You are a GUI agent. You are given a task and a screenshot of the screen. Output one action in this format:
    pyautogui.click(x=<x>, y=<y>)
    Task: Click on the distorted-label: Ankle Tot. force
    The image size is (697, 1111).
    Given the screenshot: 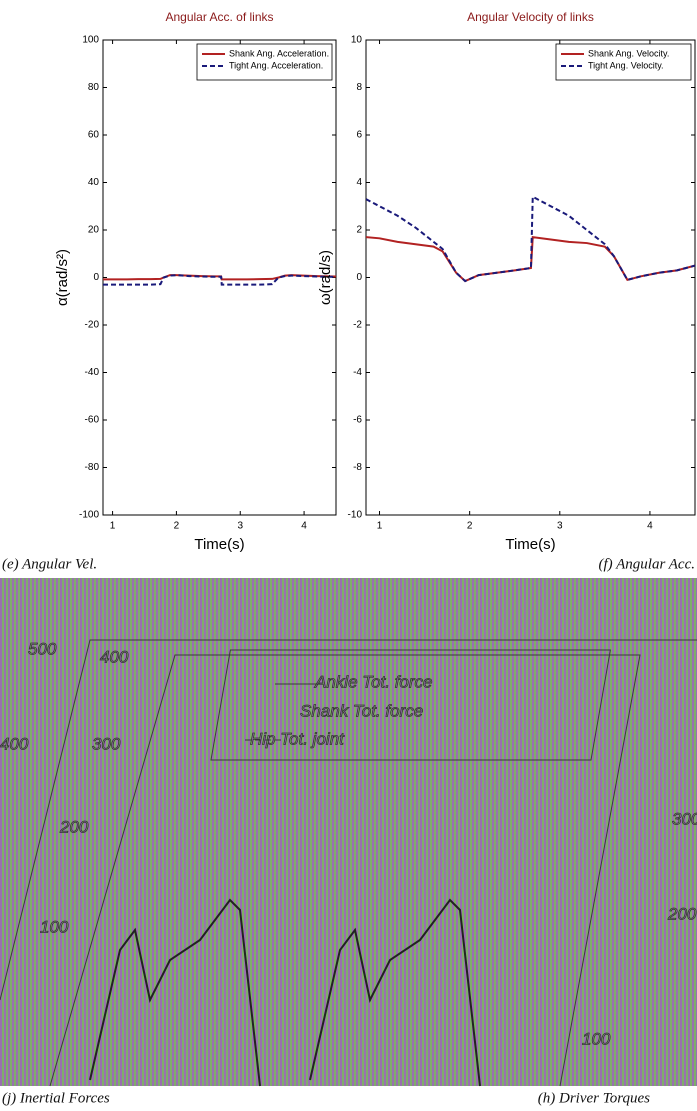 What is the action you would take?
    pyautogui.click(x=373, y=681)
    